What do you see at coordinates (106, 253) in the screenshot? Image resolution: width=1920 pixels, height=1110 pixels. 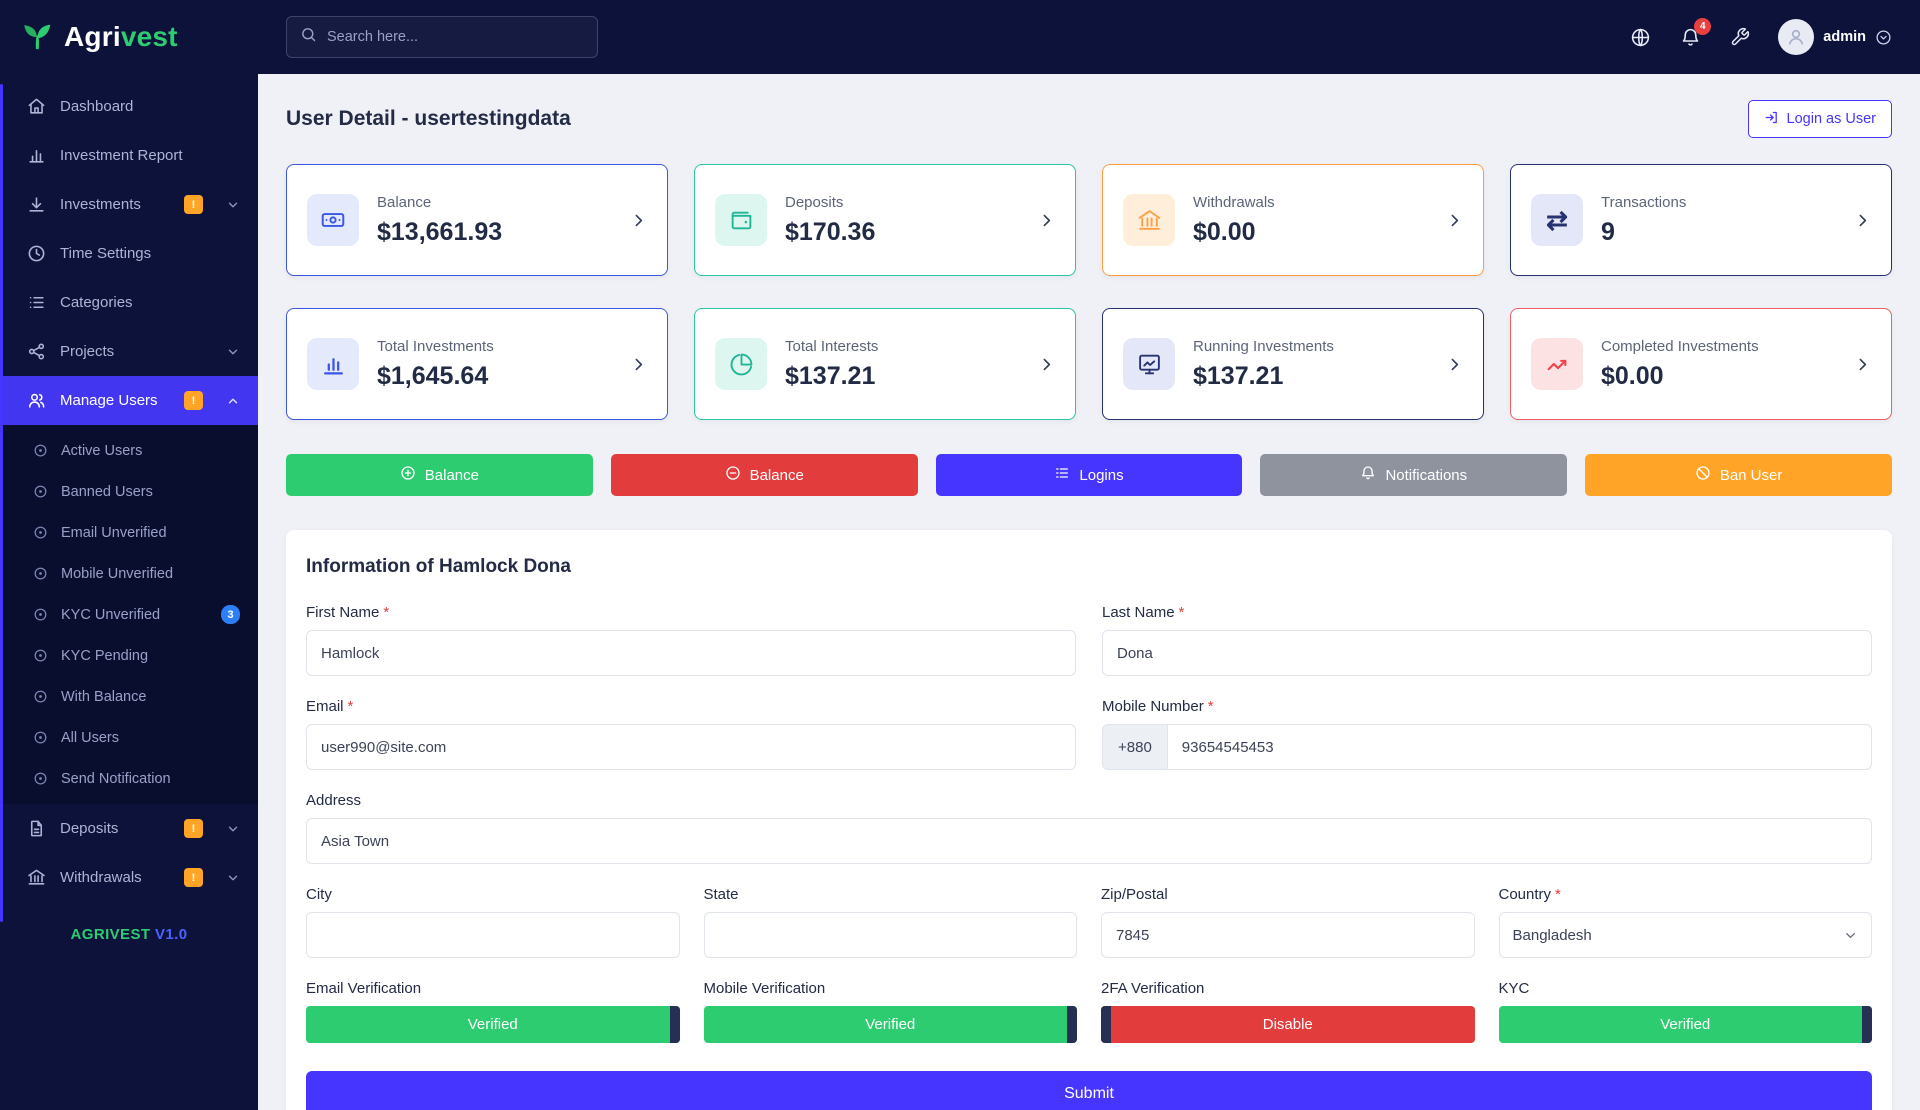 I see `sidebar-item-label: Time Settings` at bounding box center [106, 253].